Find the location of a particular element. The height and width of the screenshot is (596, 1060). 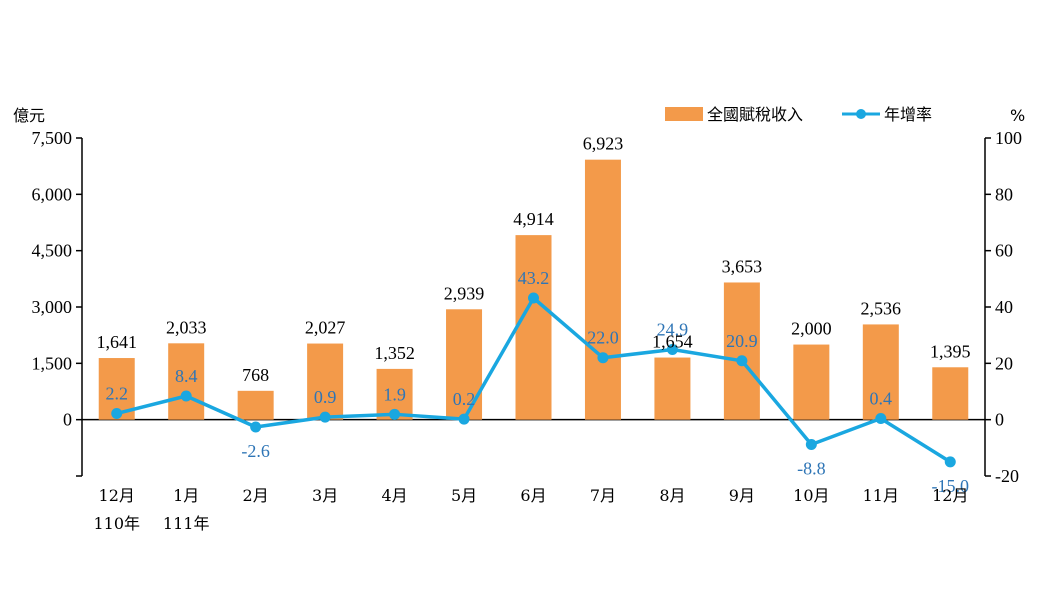

growth-rate-label: 22.0 is located at coordinates (603, 338).